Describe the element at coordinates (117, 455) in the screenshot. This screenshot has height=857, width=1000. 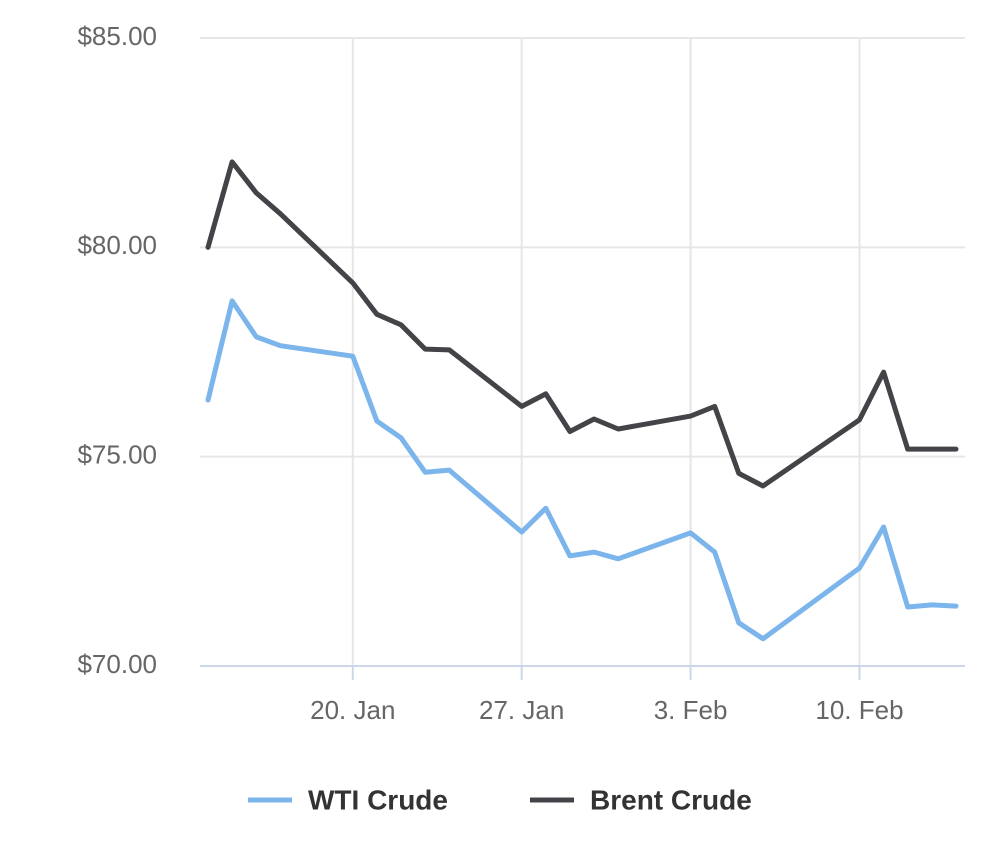
I see `y-tick-label: $75.00` at that location.